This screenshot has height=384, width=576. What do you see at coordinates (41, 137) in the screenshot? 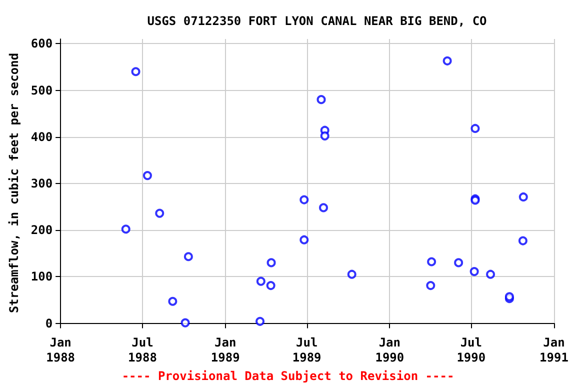
I see `y-tick-label: 400` at bounding box center [41, 137].